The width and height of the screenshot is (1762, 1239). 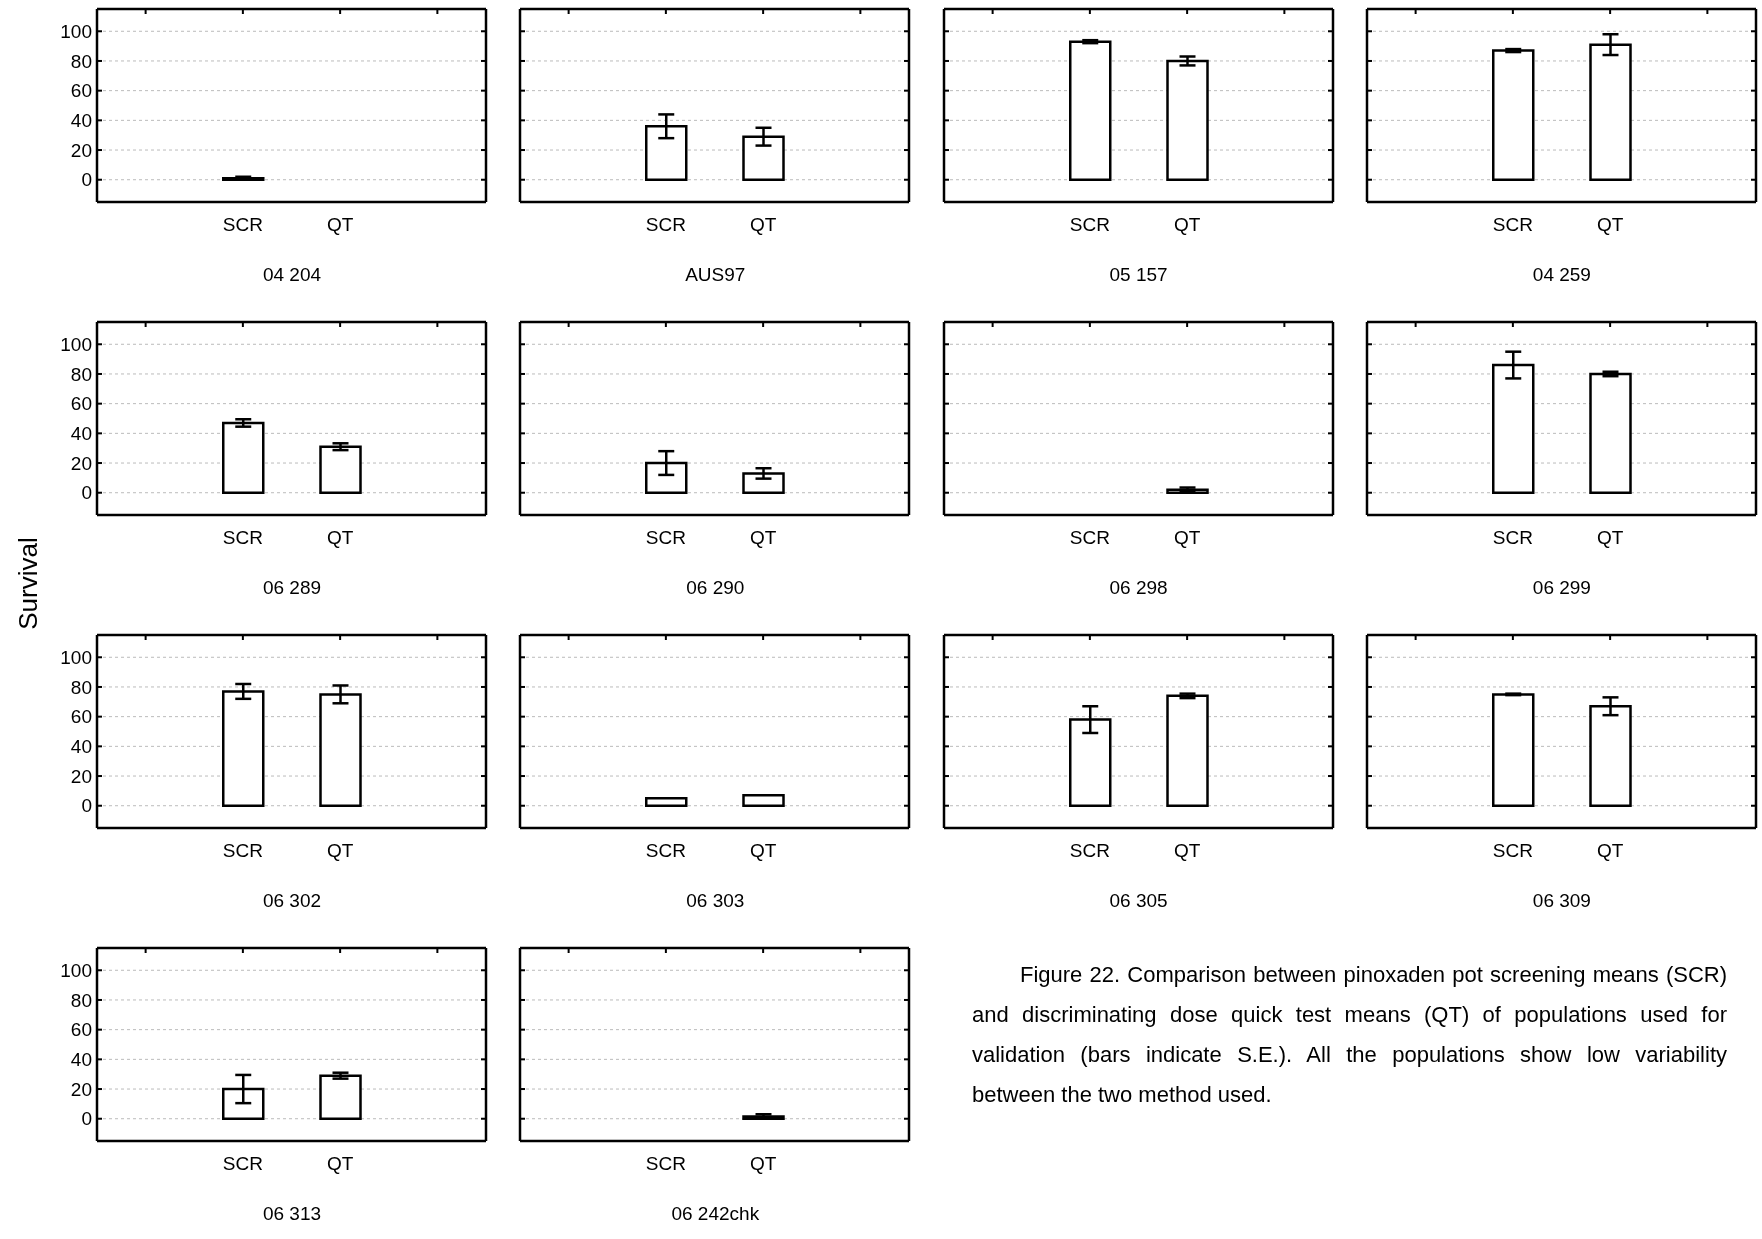 What do you see at coordinates (28, 584) in the screenshot?
I see `y-axis-title: Survival` at bounding box center [28, 584].